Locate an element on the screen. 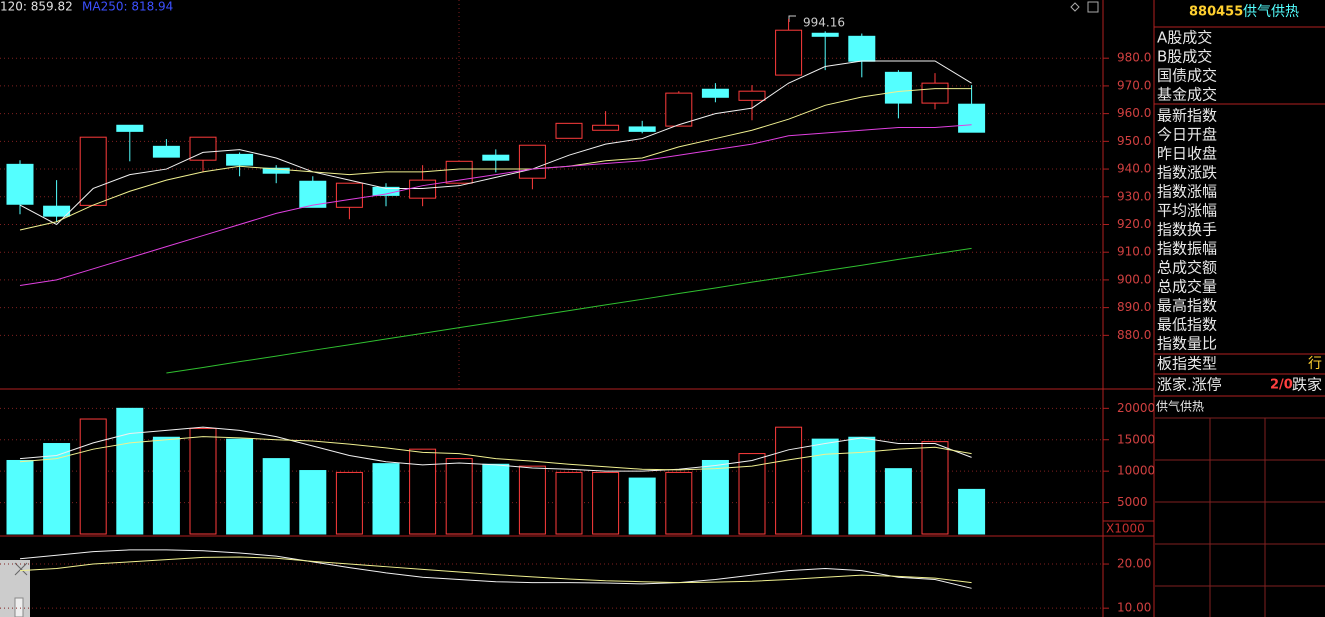 This screenshot has width=1325, height=617. y-tick-label: 940.0 is located at coordinates (1134, 169).